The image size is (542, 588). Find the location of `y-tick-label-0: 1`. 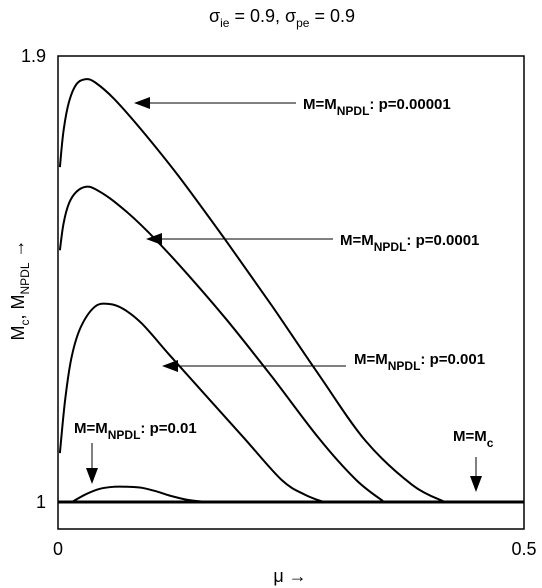

y-tick-label-0: 1 is located at coordinates (41, 502).